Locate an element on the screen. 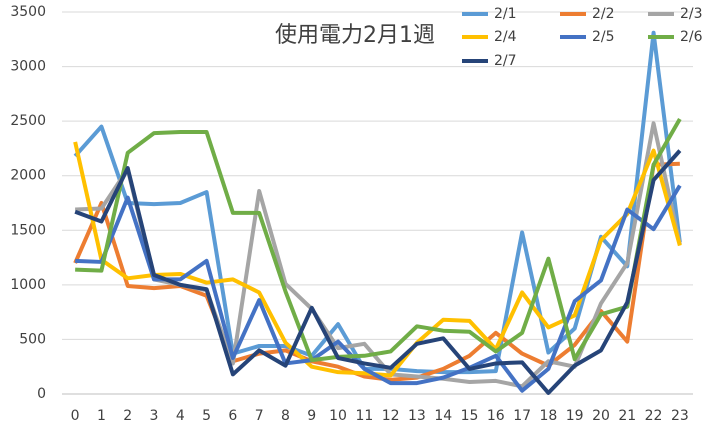  x-tick-label: 22 is located at coordinates (654, 416).